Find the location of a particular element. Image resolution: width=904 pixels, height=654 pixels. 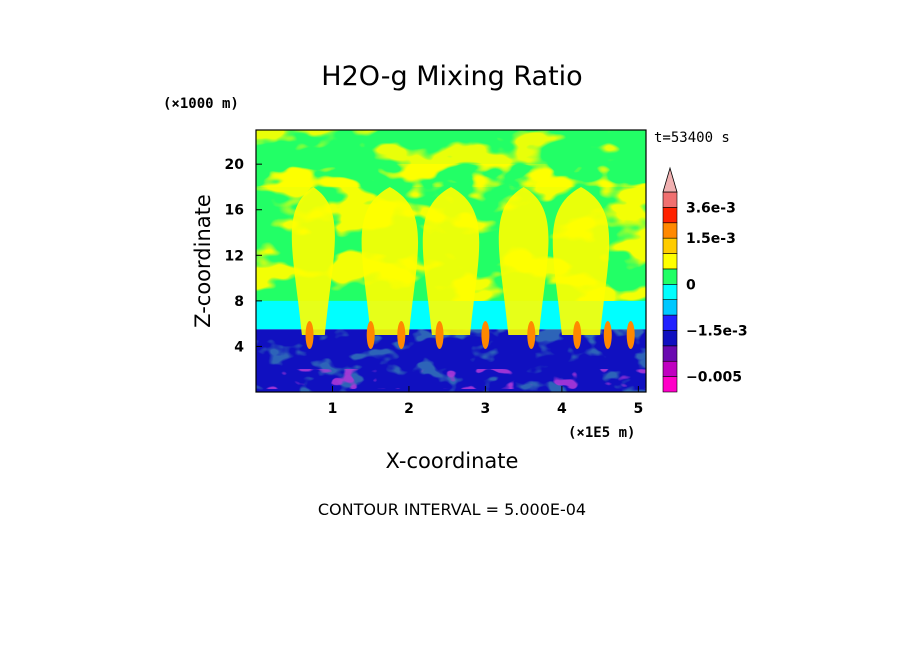

chart-title: H2O-g Mixing Ratio is located at coordinates (451, 76).